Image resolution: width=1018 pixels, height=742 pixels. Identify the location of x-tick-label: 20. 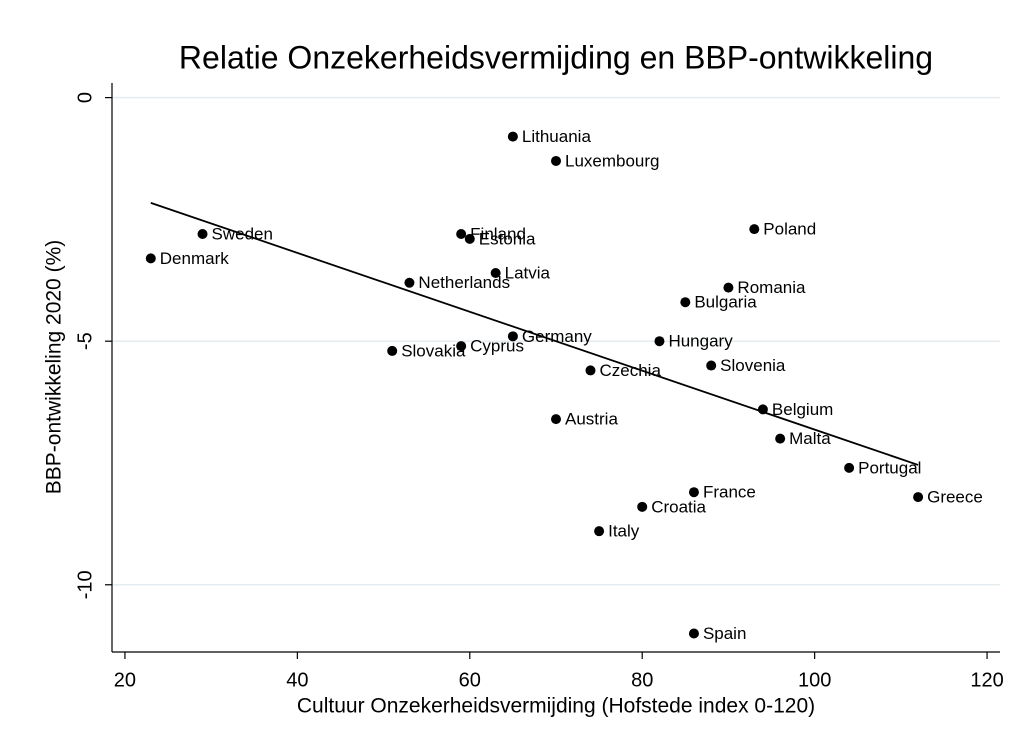
(125, 680).